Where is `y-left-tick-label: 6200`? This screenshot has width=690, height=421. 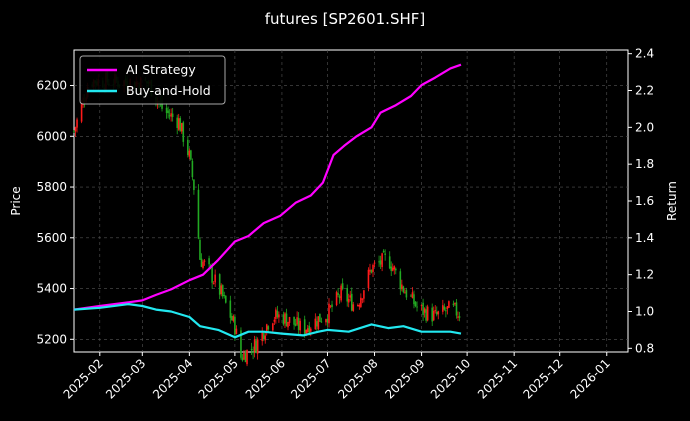 y-left-tick-label: 6200 is located at coordinates (51, 86).